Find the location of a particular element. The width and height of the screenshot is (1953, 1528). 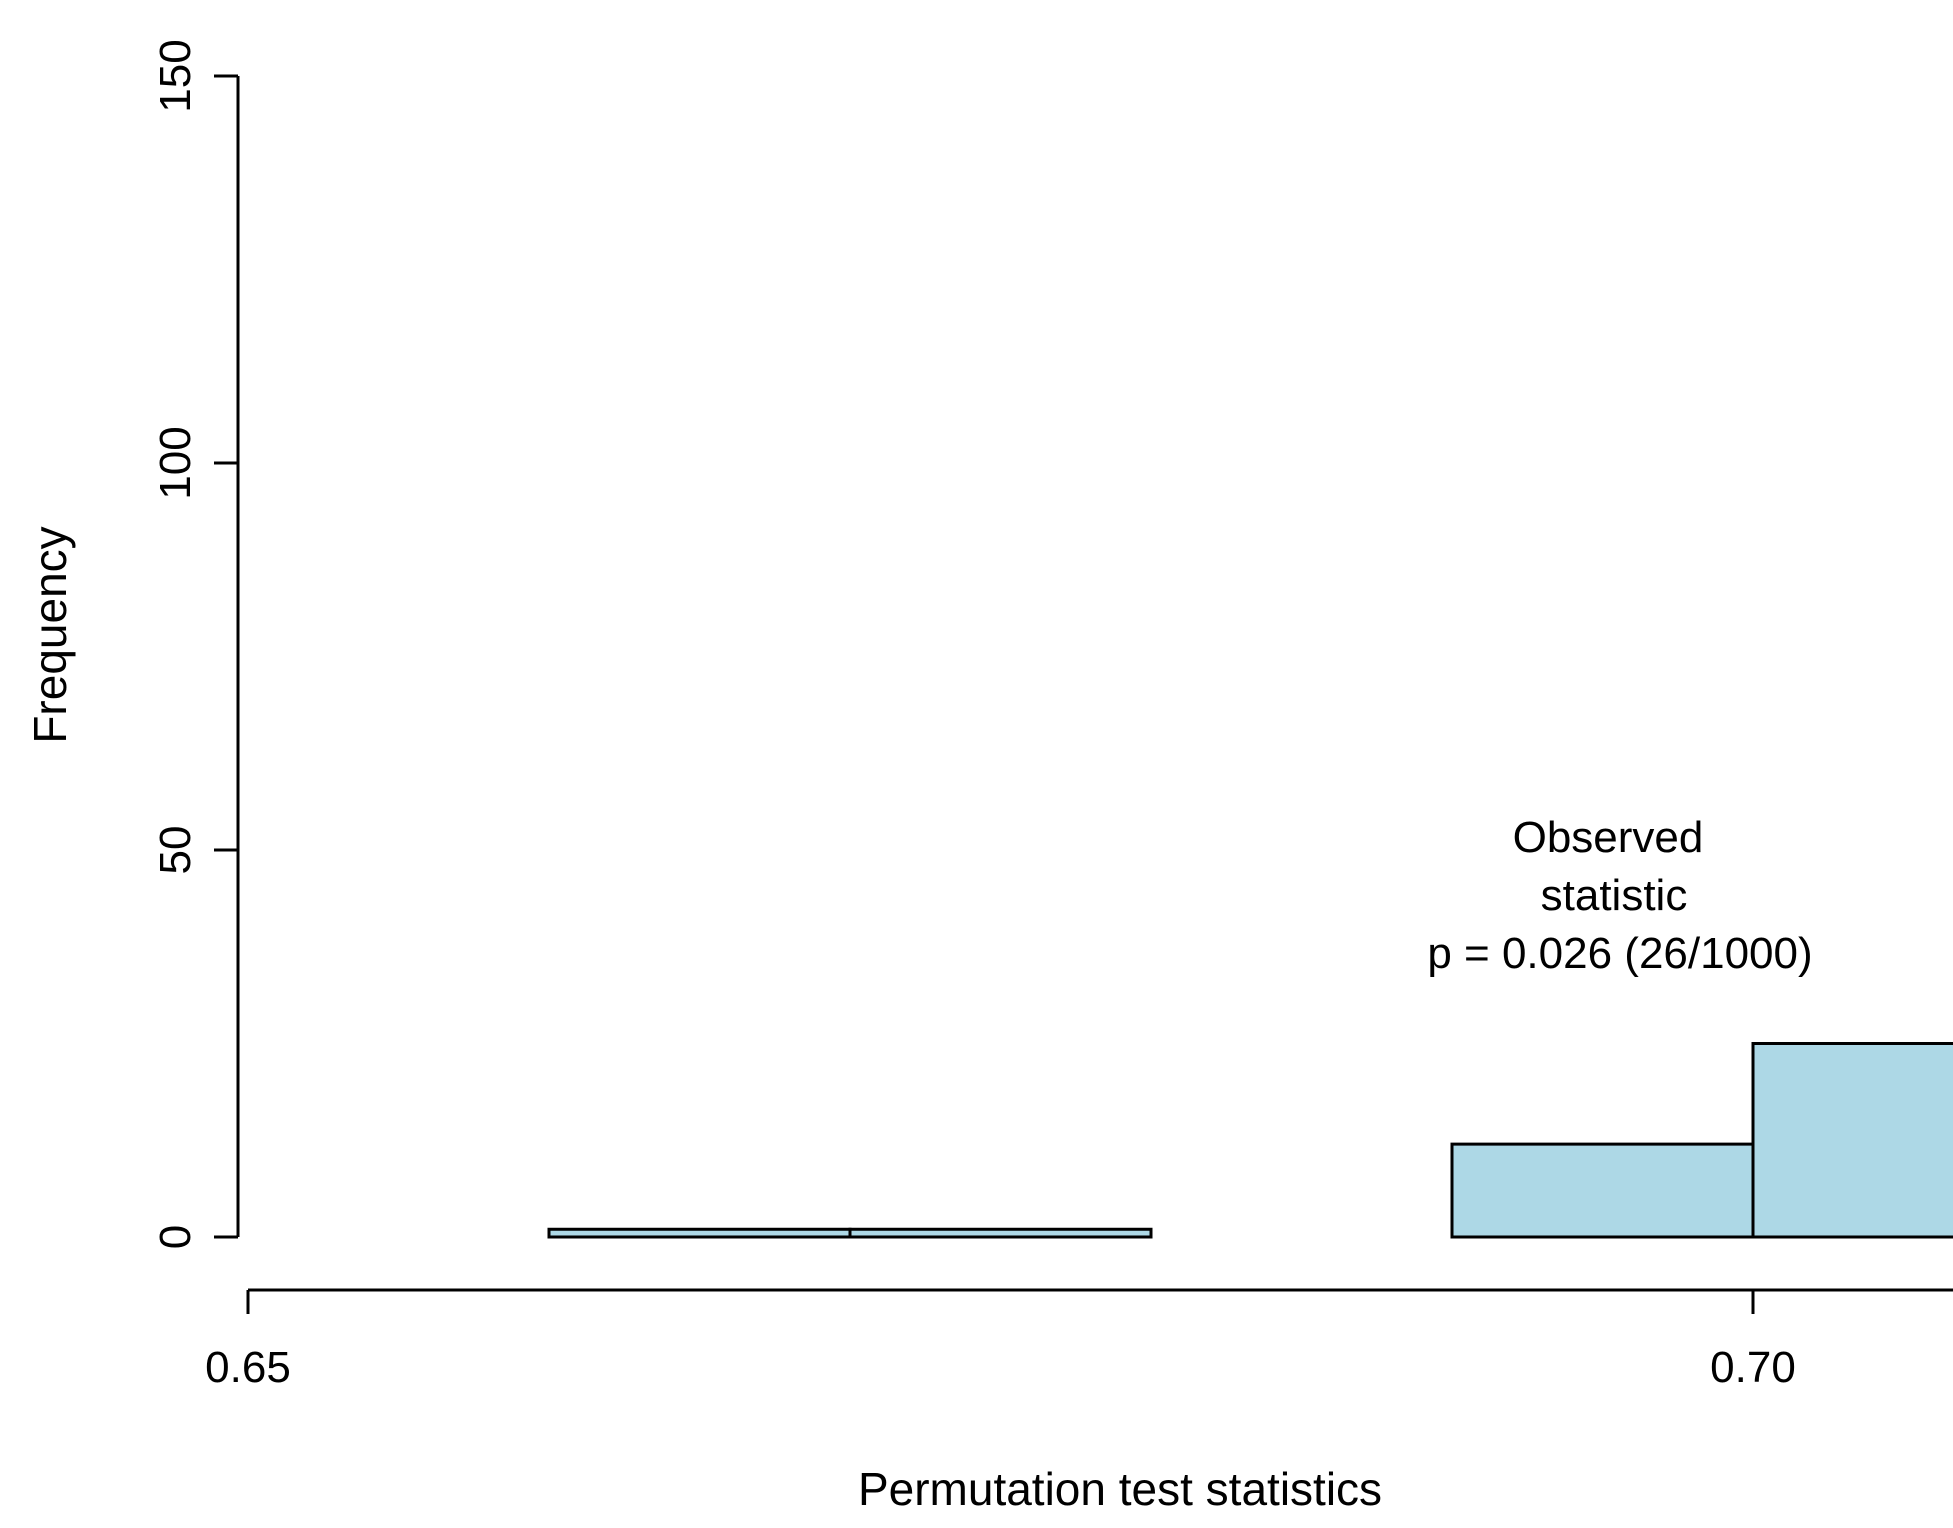

annotation-line-pvalue: p = 0.026 (26/1000) is located at coordinates (1619, 953).